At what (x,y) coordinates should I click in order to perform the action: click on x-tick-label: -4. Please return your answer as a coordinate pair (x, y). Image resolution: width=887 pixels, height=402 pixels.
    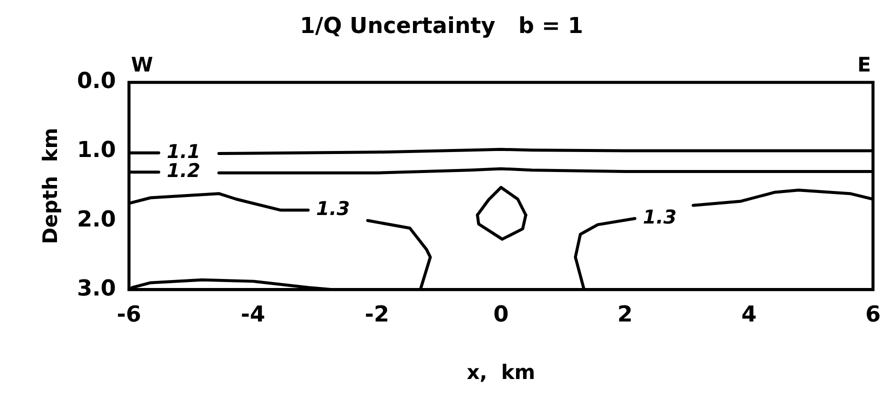
    Looking at the image, I should click on (253, 315).